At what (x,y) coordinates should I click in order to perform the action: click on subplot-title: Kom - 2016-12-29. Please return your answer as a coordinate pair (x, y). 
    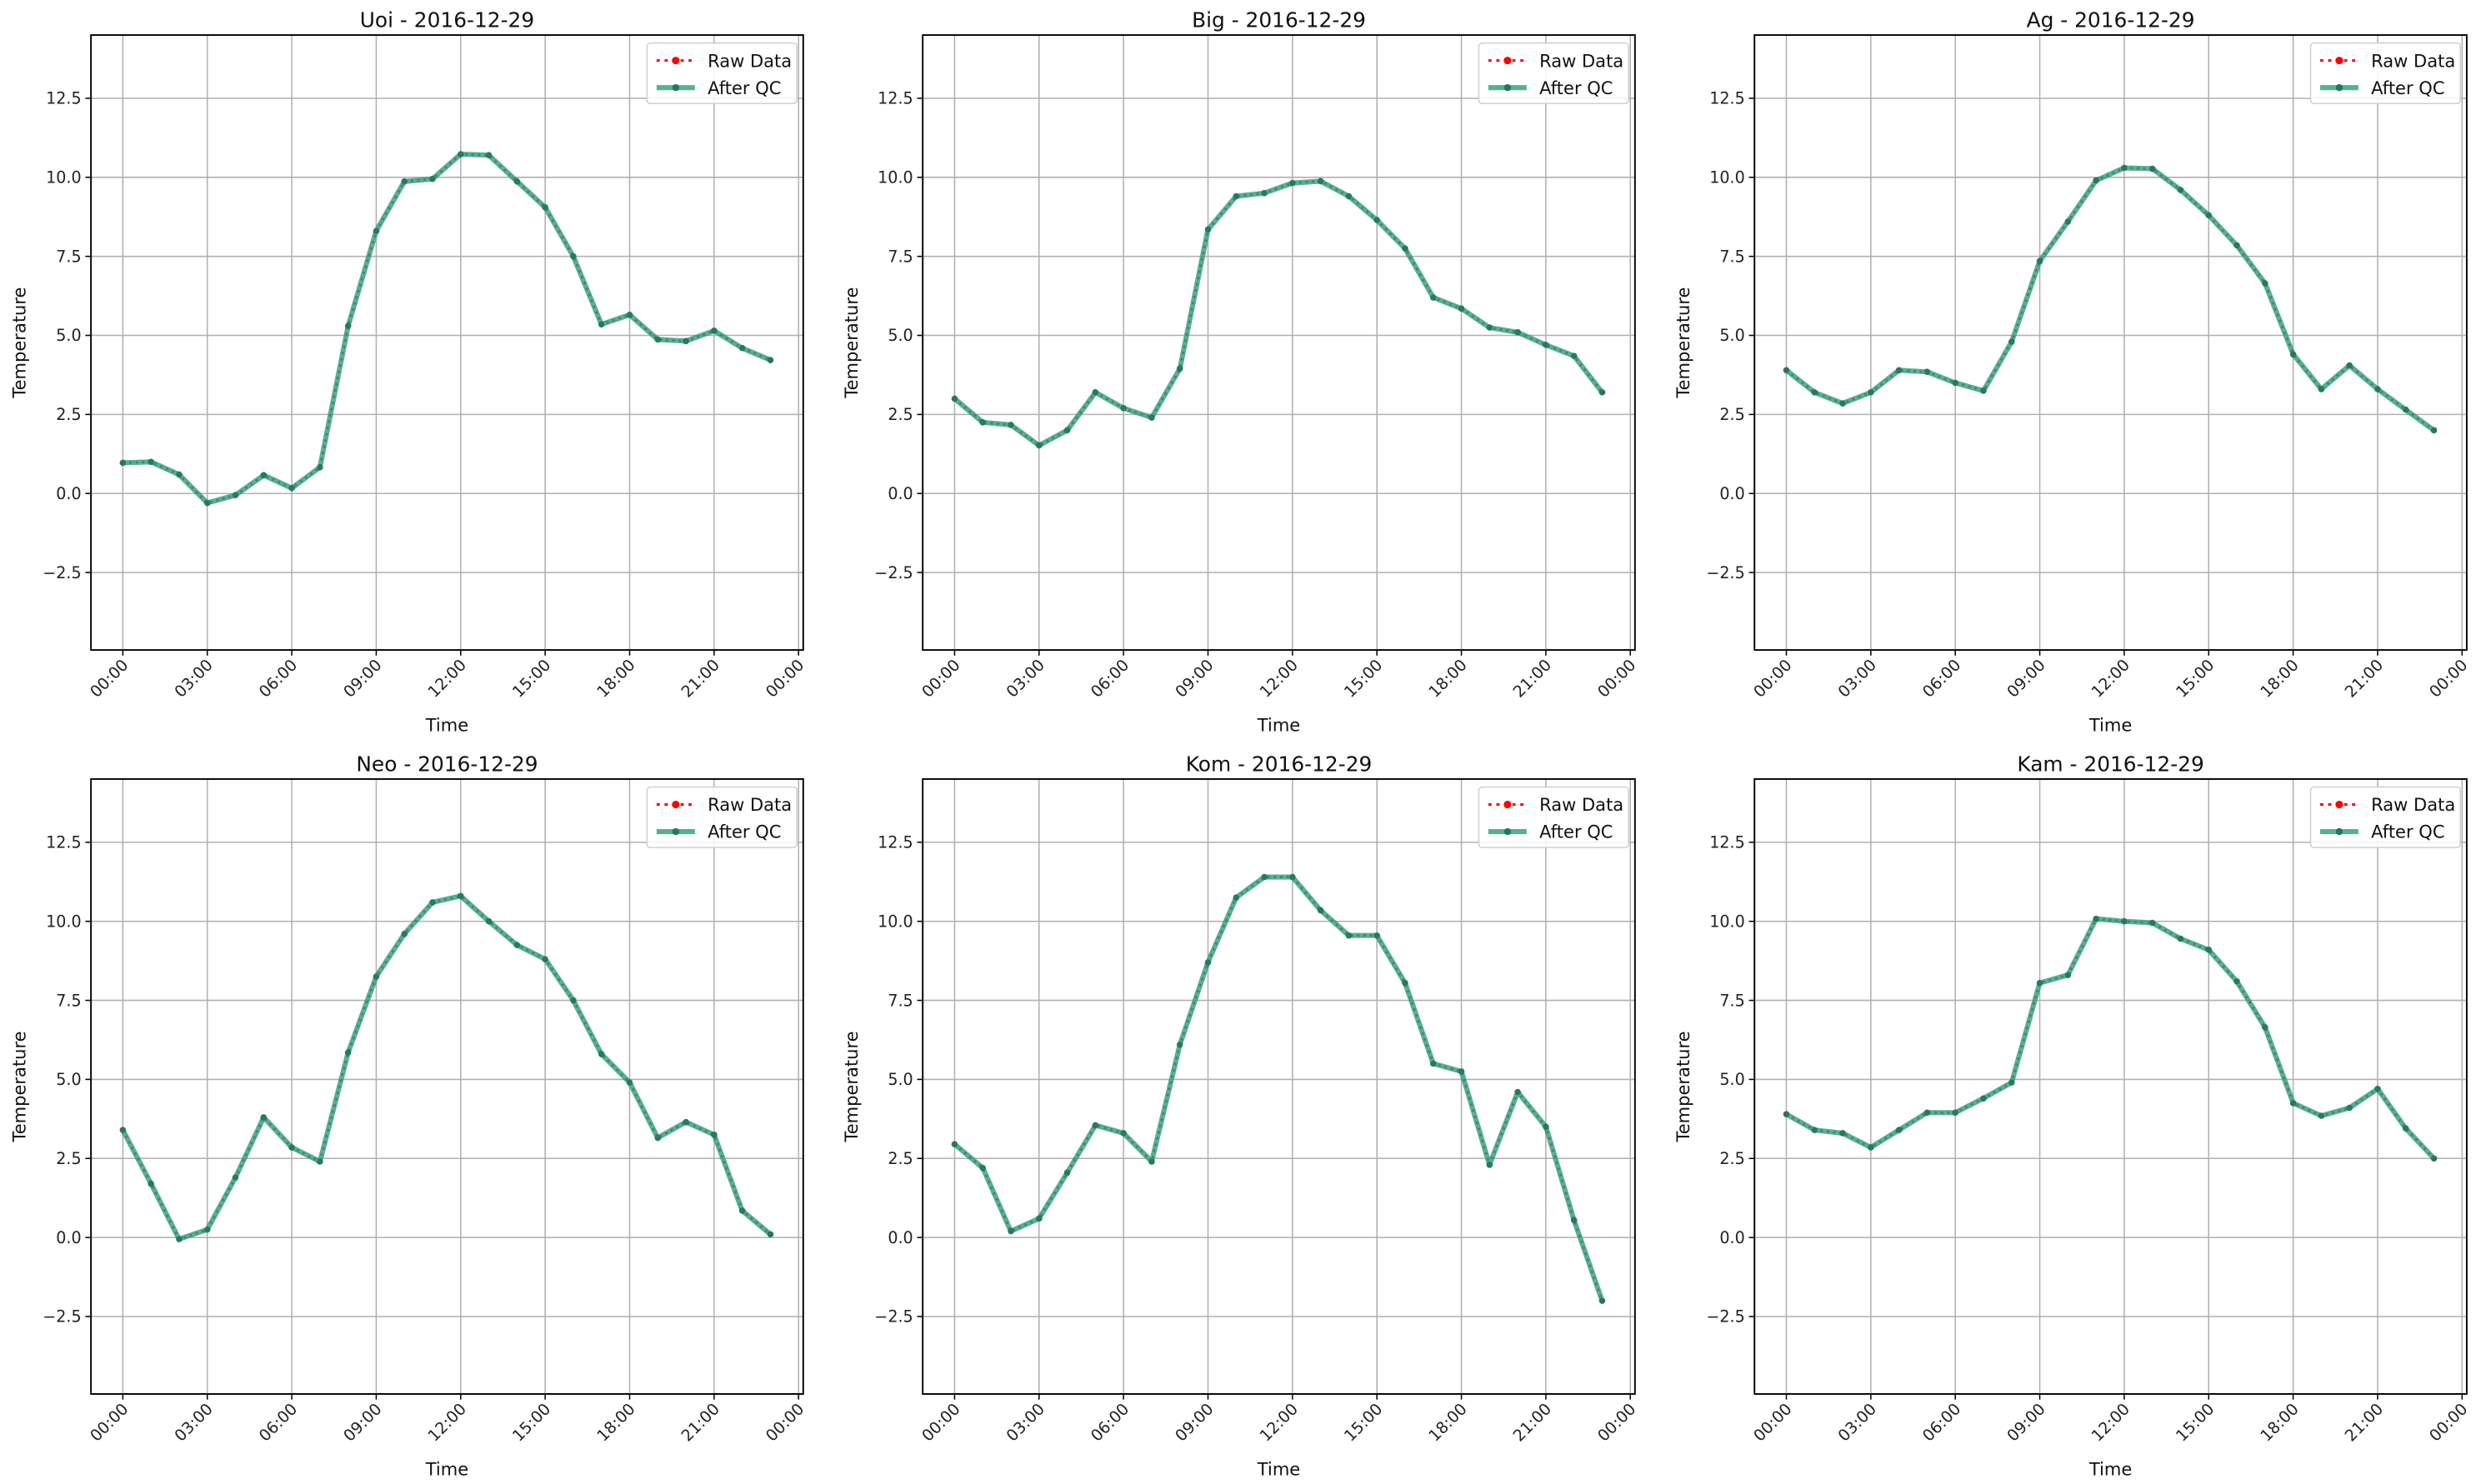
    Looking at the image, I should click on (1279, 764).